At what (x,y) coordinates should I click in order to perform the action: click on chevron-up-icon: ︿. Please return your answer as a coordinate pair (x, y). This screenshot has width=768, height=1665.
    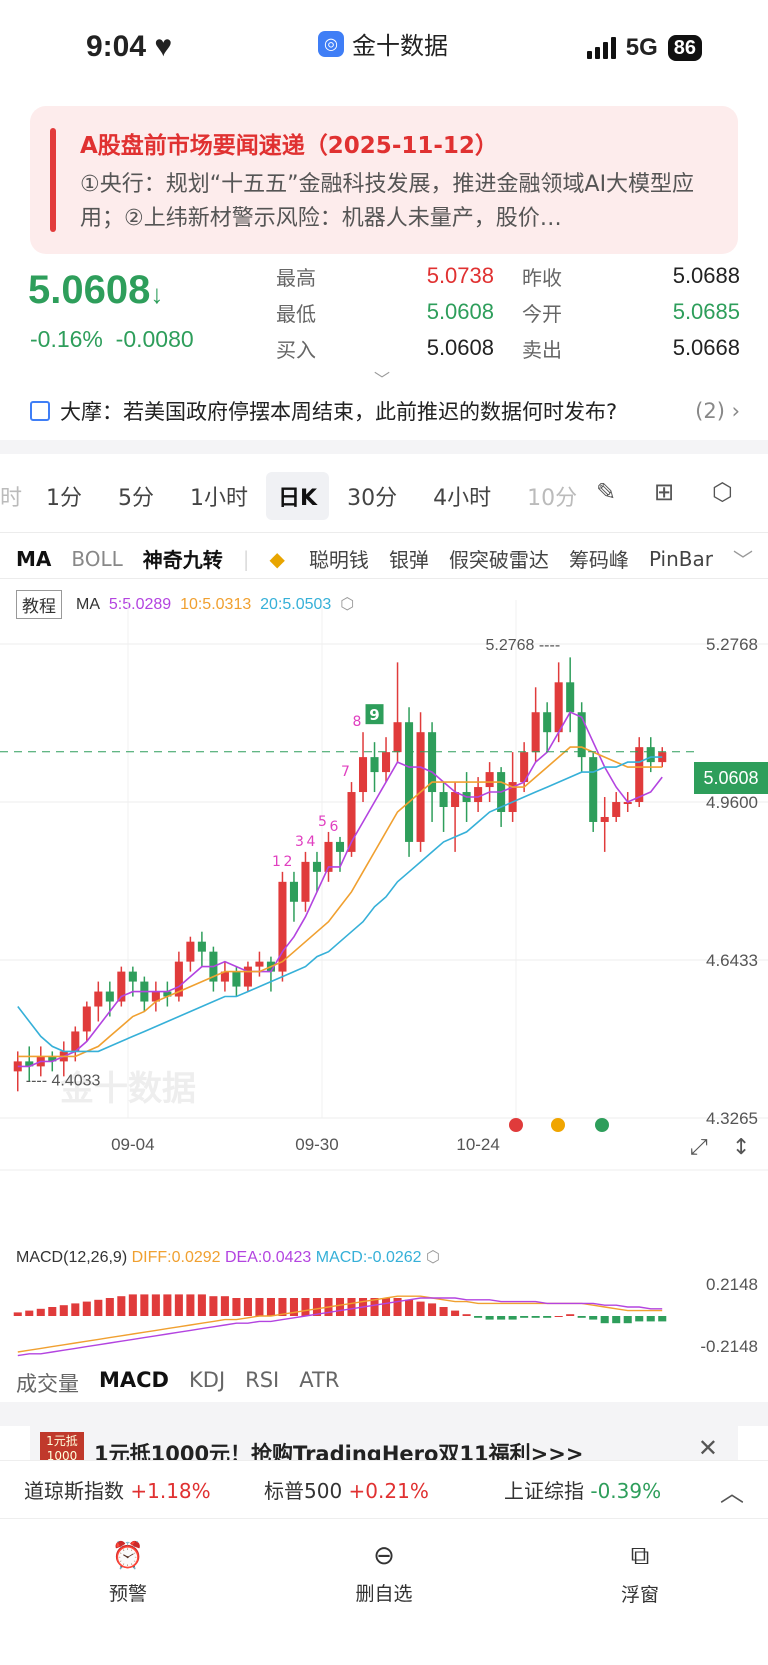
    Looking at the image, I should click on (732, 1493).